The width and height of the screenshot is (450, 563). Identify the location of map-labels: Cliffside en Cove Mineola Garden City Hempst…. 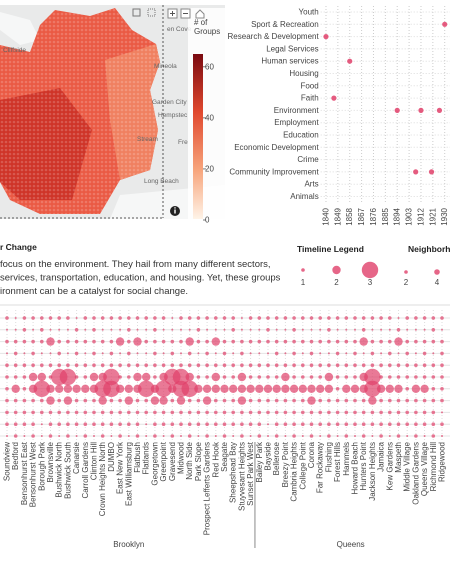
(97, 105).